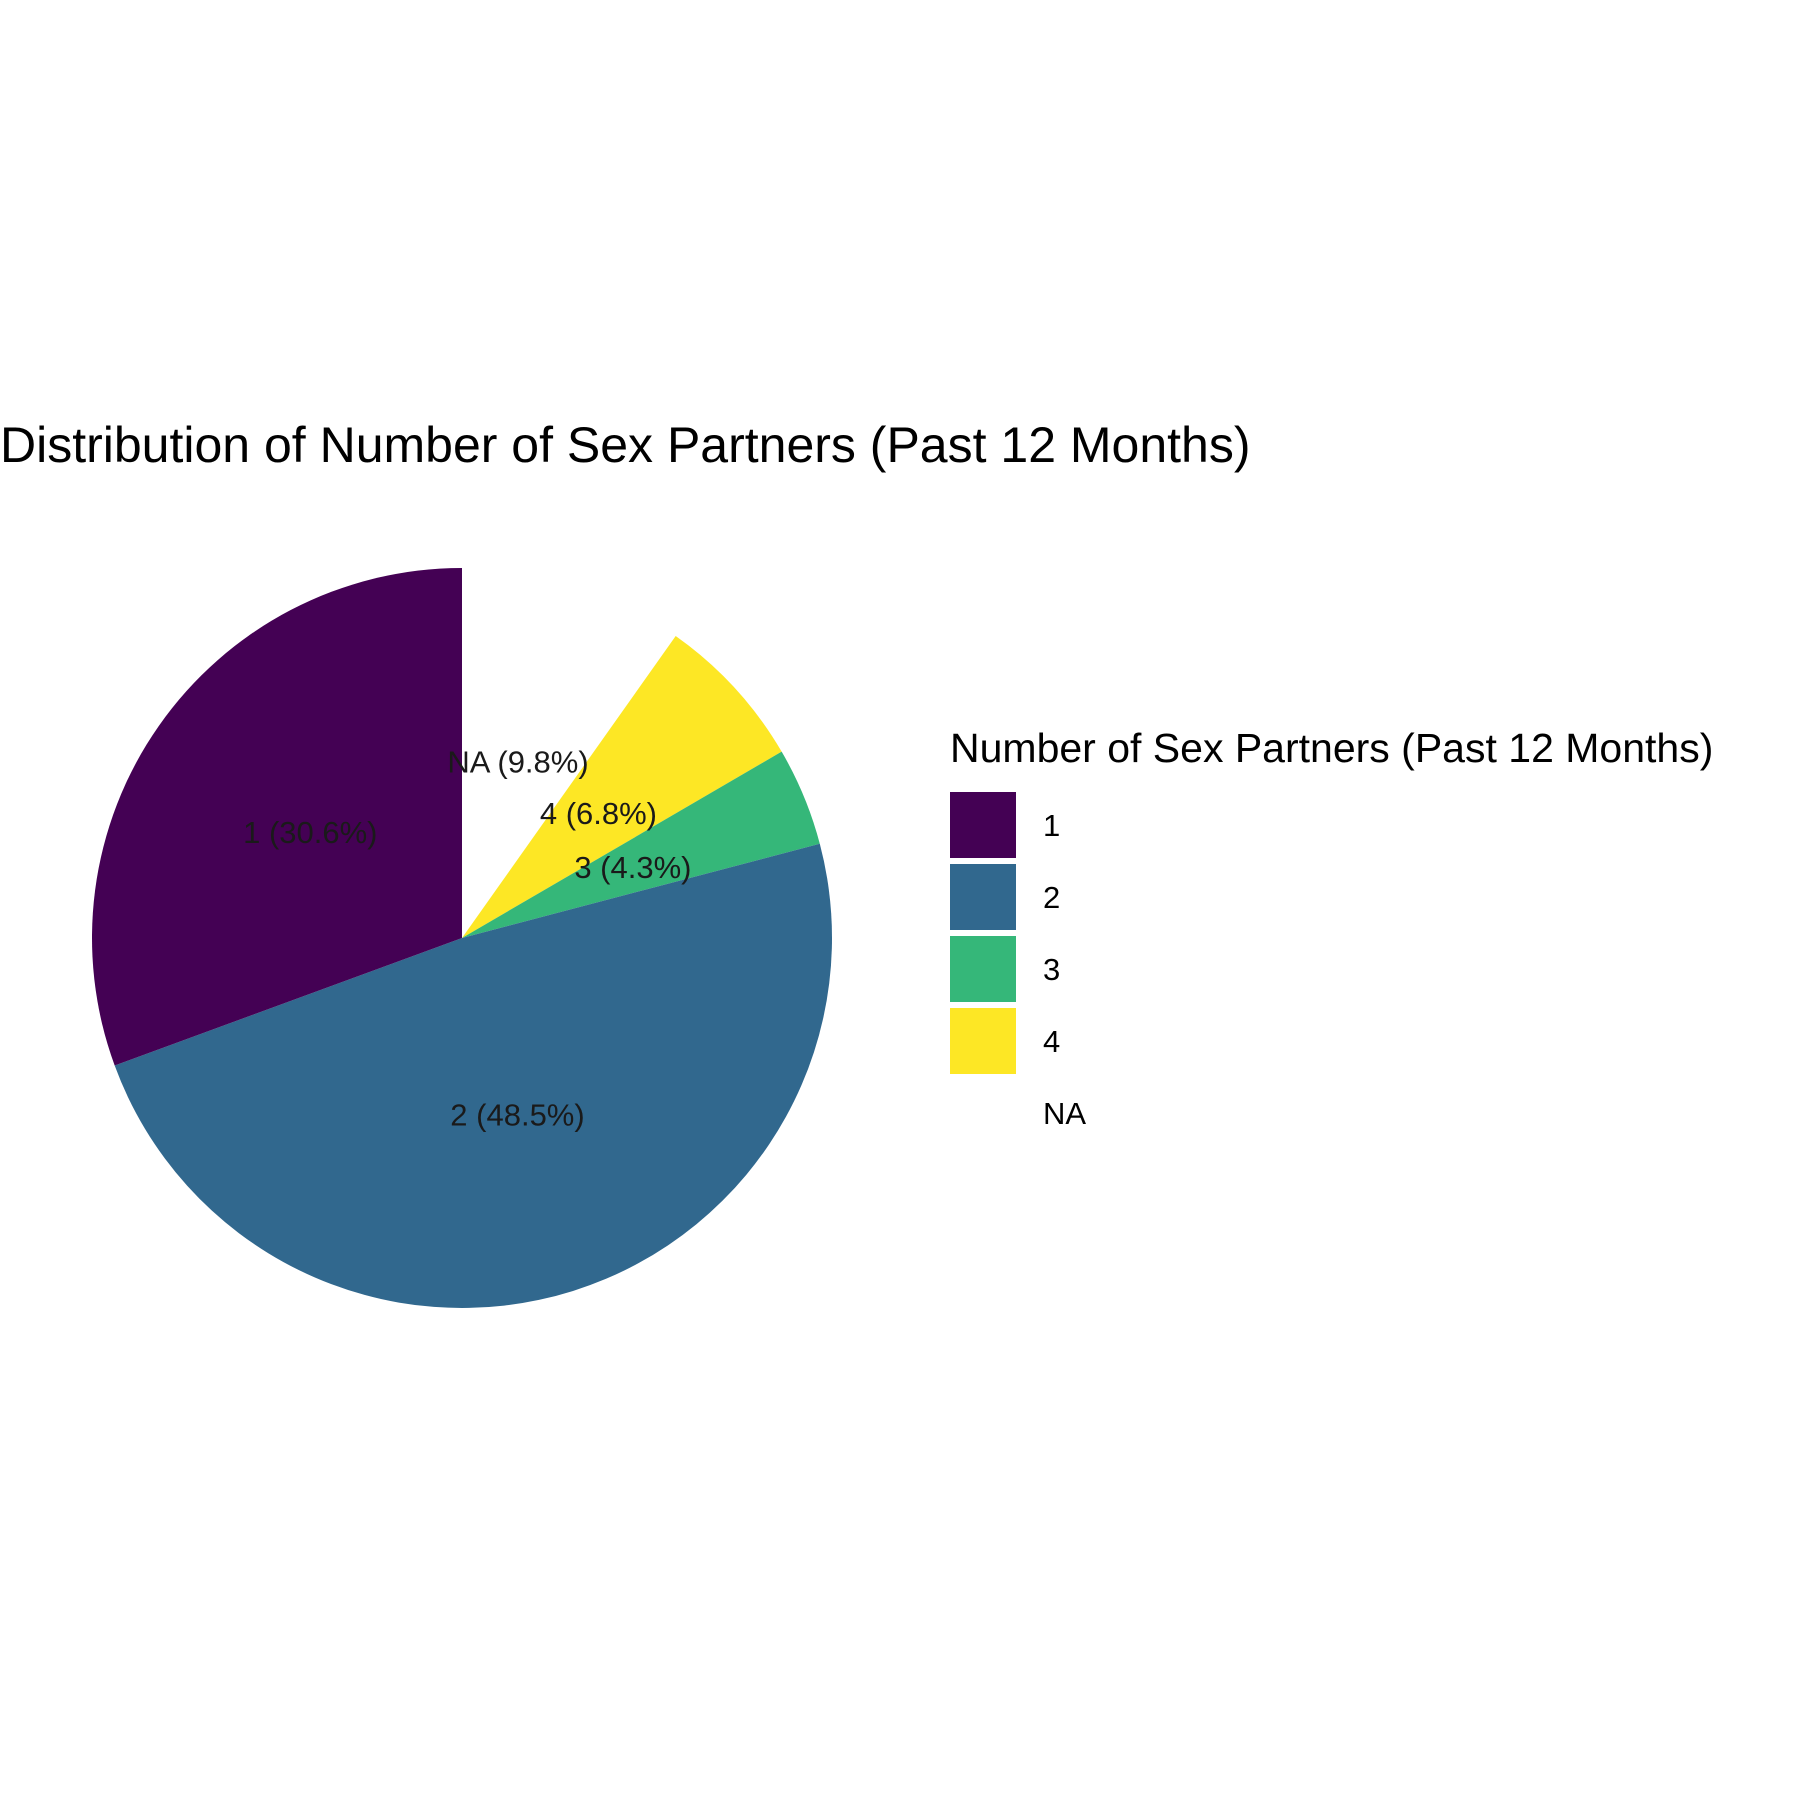 The height and width of the screenshot is (1800, 1800). What do you see at coordinates (1331, 748) in the screenshot?
I see `legend-title: Number of Sex Partners (Past 12 Months)` at bounding box center [1331, 748].